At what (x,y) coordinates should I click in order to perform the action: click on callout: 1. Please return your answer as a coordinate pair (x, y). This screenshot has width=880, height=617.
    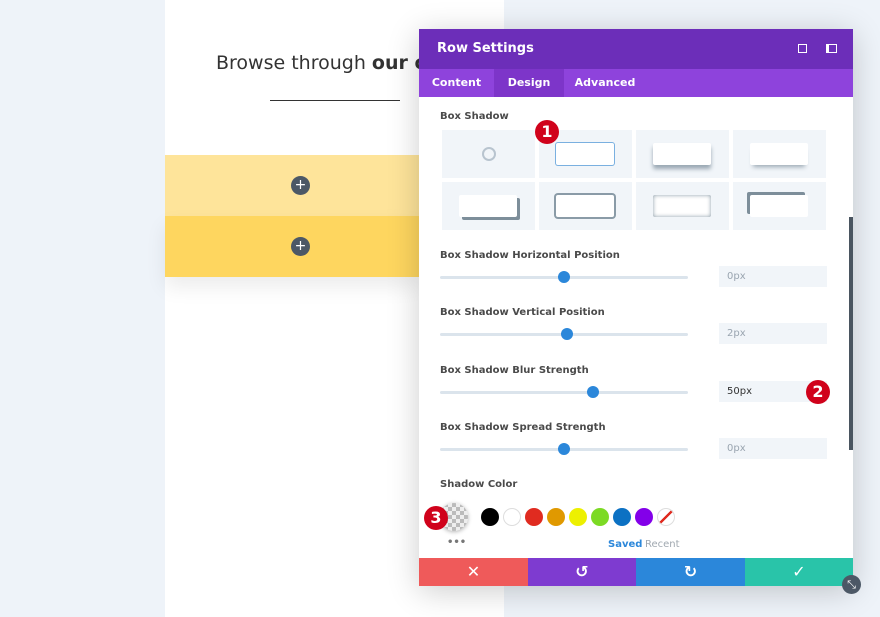
    Looking at the image, I should click on (547, 132).